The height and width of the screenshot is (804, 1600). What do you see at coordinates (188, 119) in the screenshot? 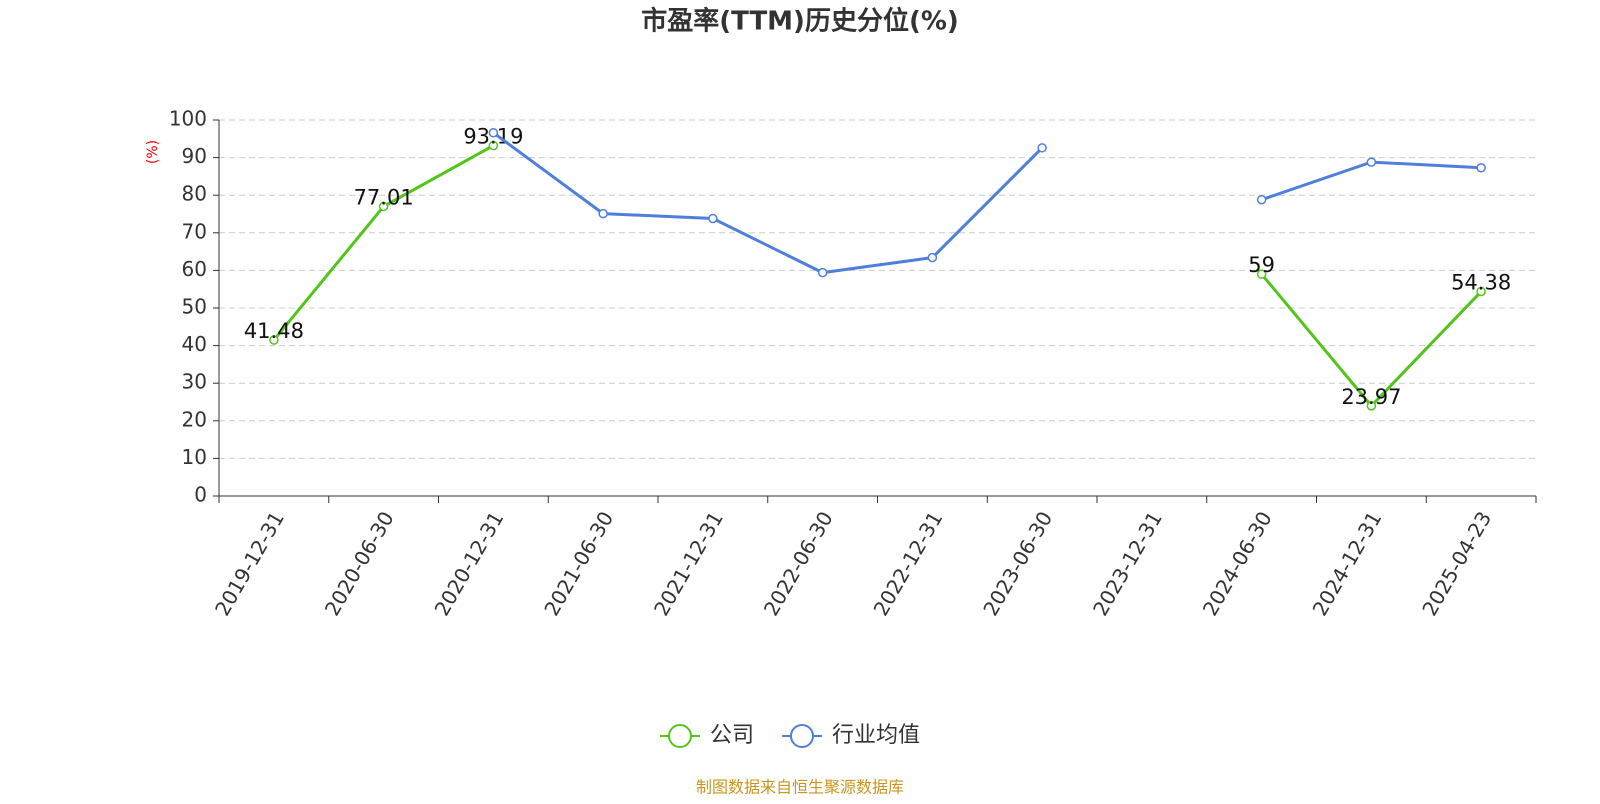
I see `y-tick-label: 100` at bounding box center [188, 119].